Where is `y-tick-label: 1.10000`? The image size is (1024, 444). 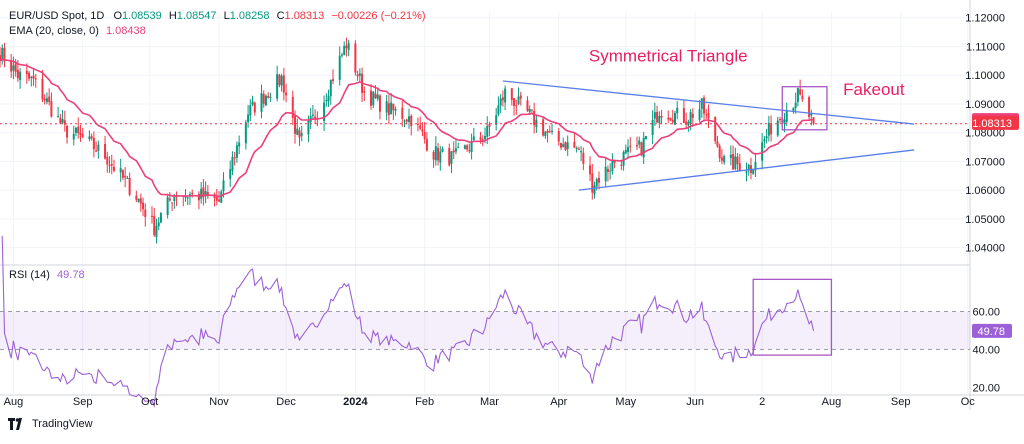 y-tick-label: 1.10000 is located at coordinates (985, 76).